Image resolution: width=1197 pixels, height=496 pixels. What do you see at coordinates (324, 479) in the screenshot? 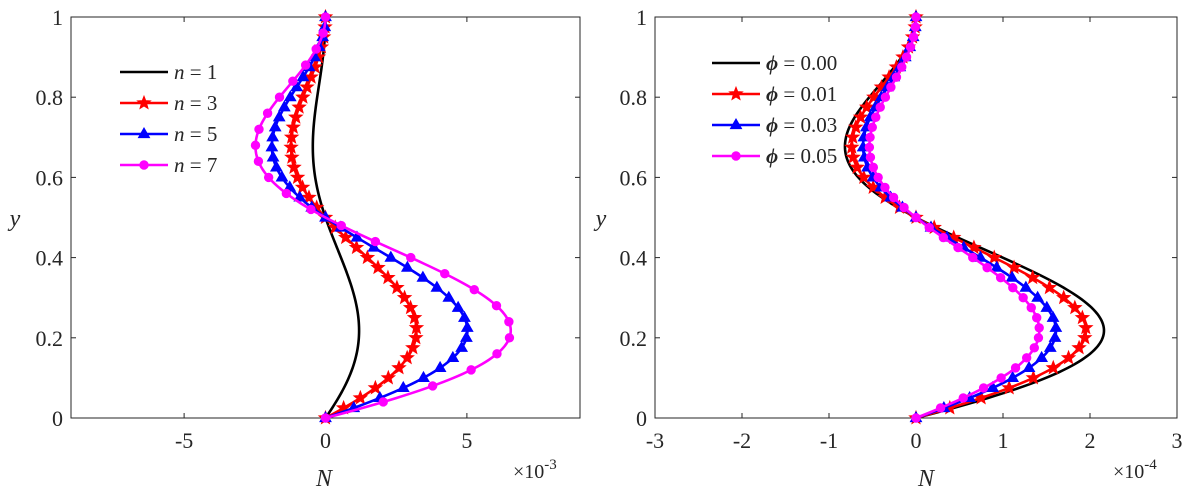
I see `left-x-axis-label: N` at bounding box center [324, 479].